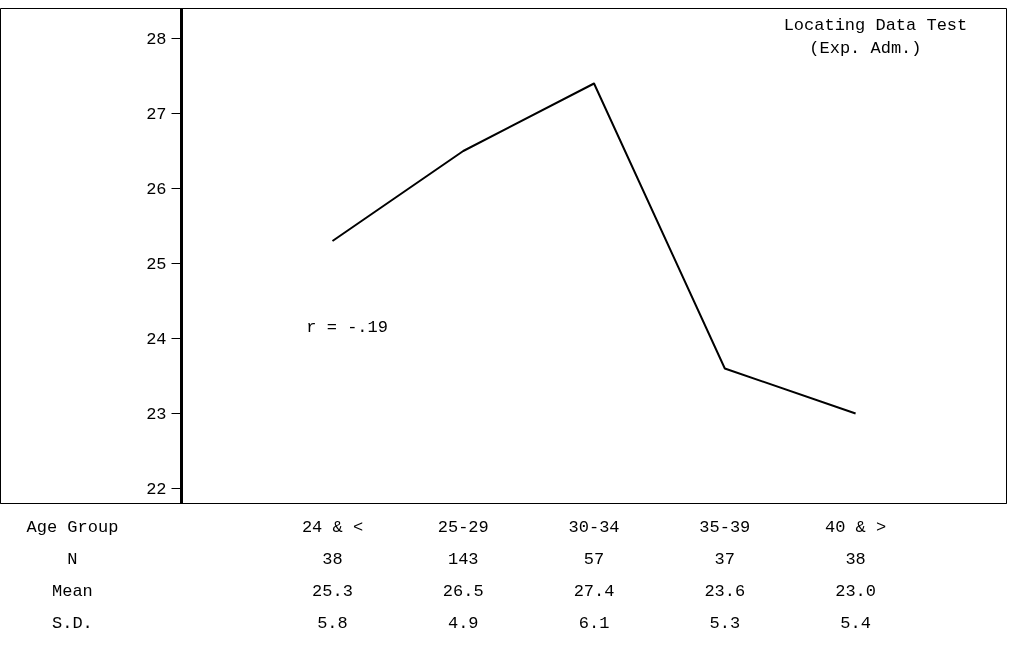 Image resolution: width=1021 pixels, height=648 pixels. I want to click on text: Locating Data Test (Exp. Adm.), so click(875, 37).